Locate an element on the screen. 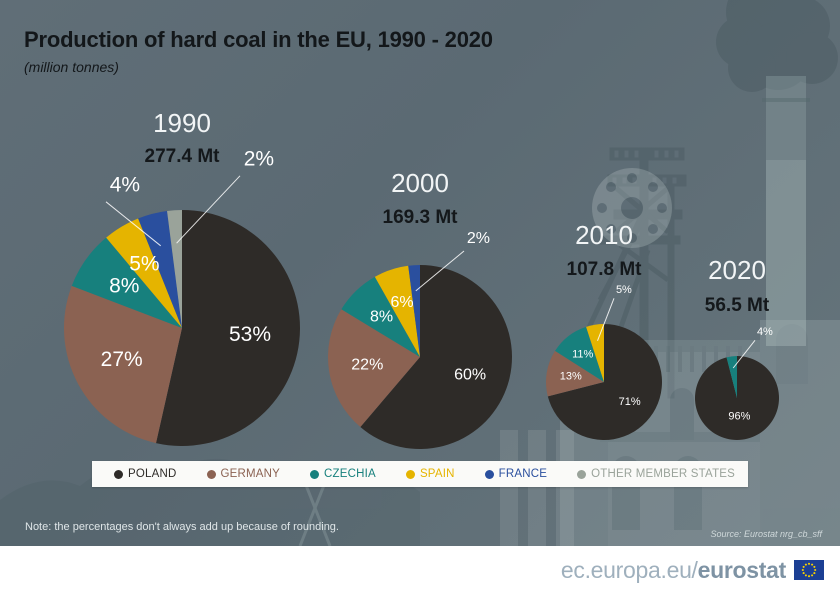 This screenshot has height=594, width=840. pie-label-poland-2020: 96% is located at coordinates (739, 417).